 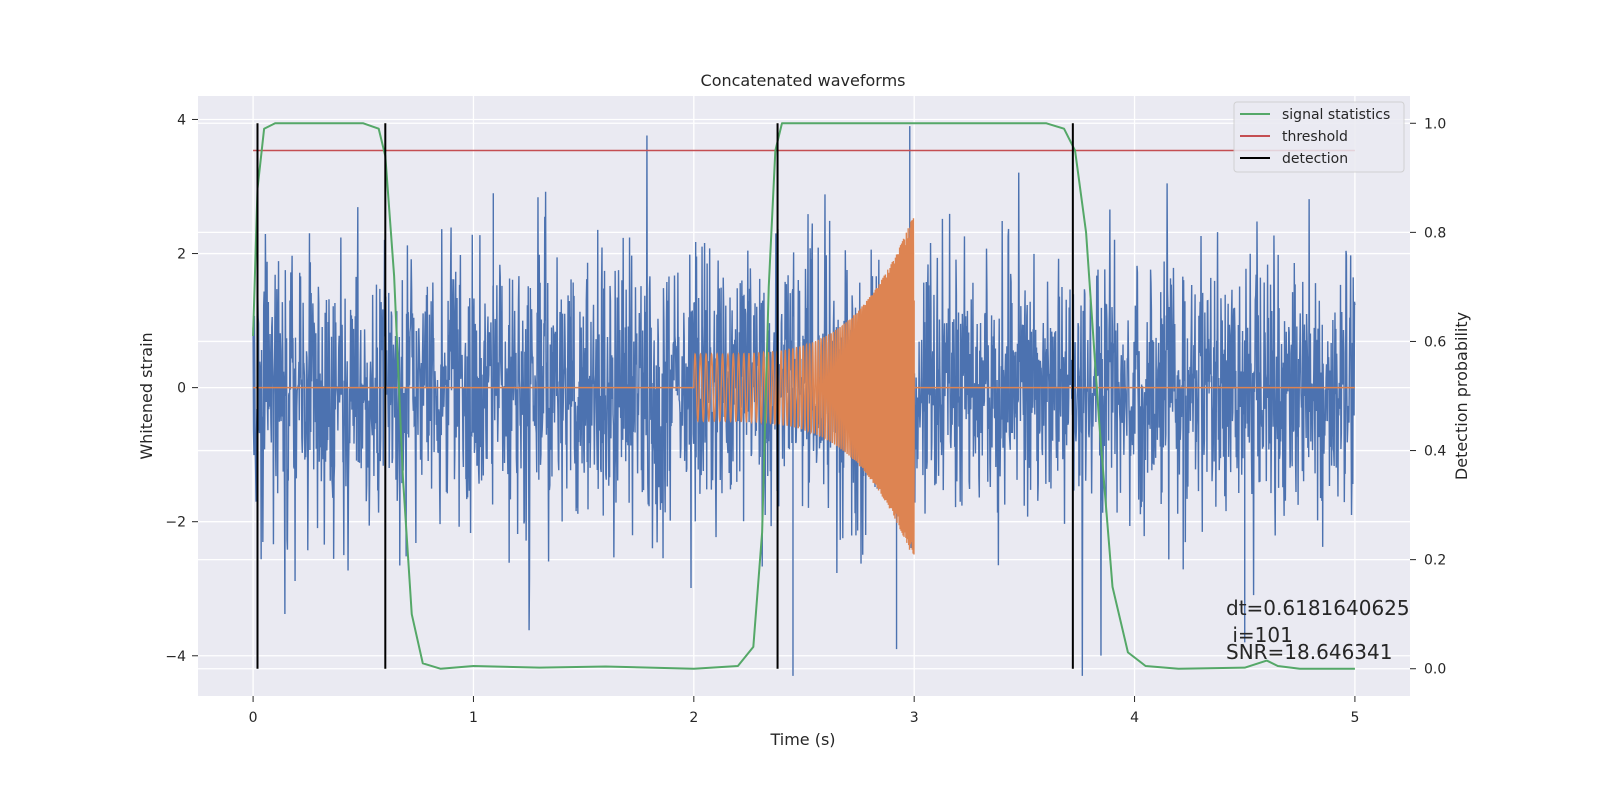 What do you see at coordinates (1435, 670) in the screenshot?
I see `y-tick-label-right: 0.0` at bounding box center [1435, 670].